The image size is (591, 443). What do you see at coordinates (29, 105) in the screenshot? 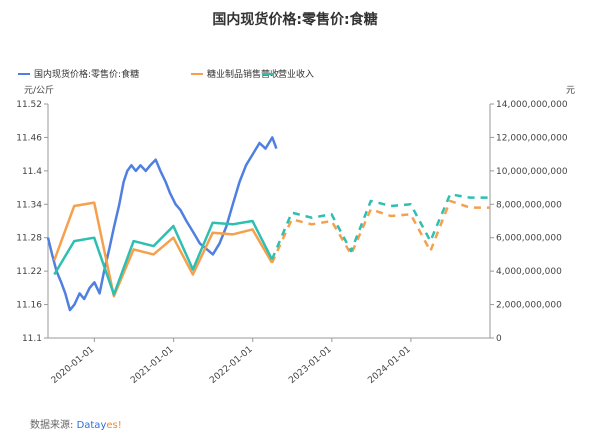
I see `left-tick-label: 11.52` at bounding box center [29, 105].